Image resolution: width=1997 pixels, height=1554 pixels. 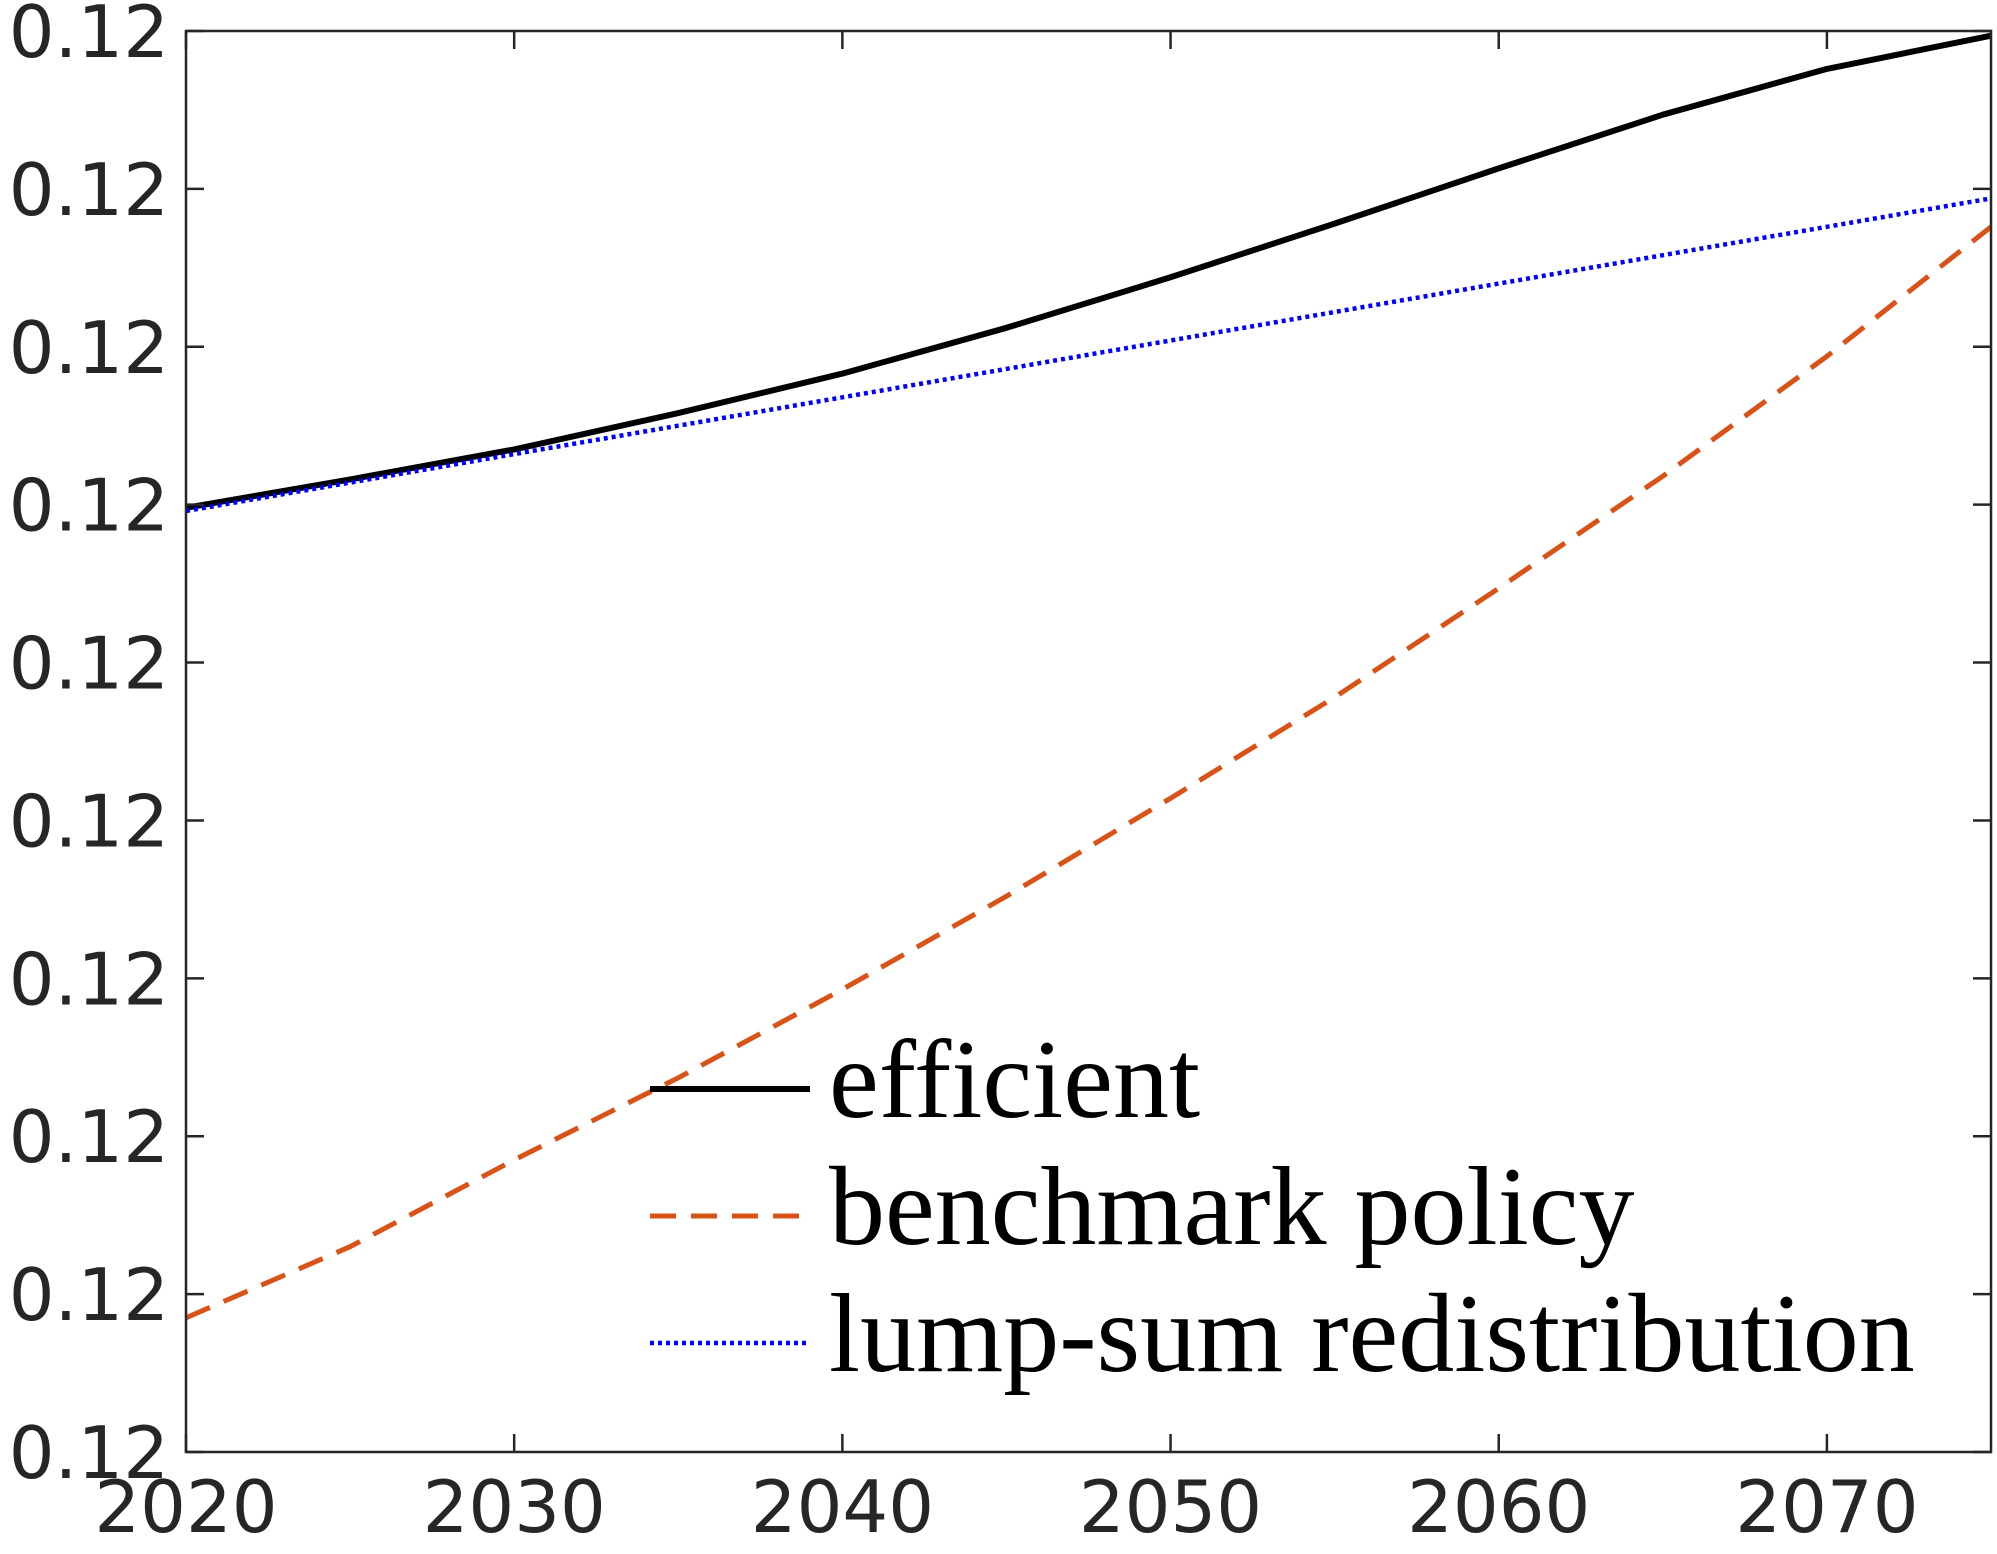 What do you see at coordinates (842, 1507) in the screenshot?
I see `x-tick-label: 2040` at bounding box center [842, 1507].